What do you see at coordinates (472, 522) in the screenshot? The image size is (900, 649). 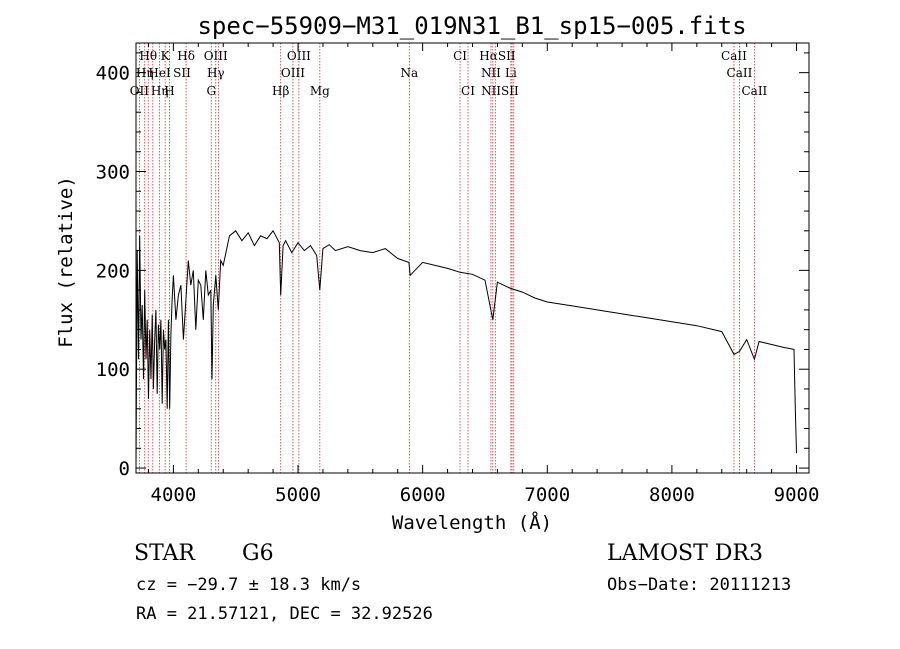 I see `x-axis-label: Wavelength (Å)` at bounding box center [472, 522].